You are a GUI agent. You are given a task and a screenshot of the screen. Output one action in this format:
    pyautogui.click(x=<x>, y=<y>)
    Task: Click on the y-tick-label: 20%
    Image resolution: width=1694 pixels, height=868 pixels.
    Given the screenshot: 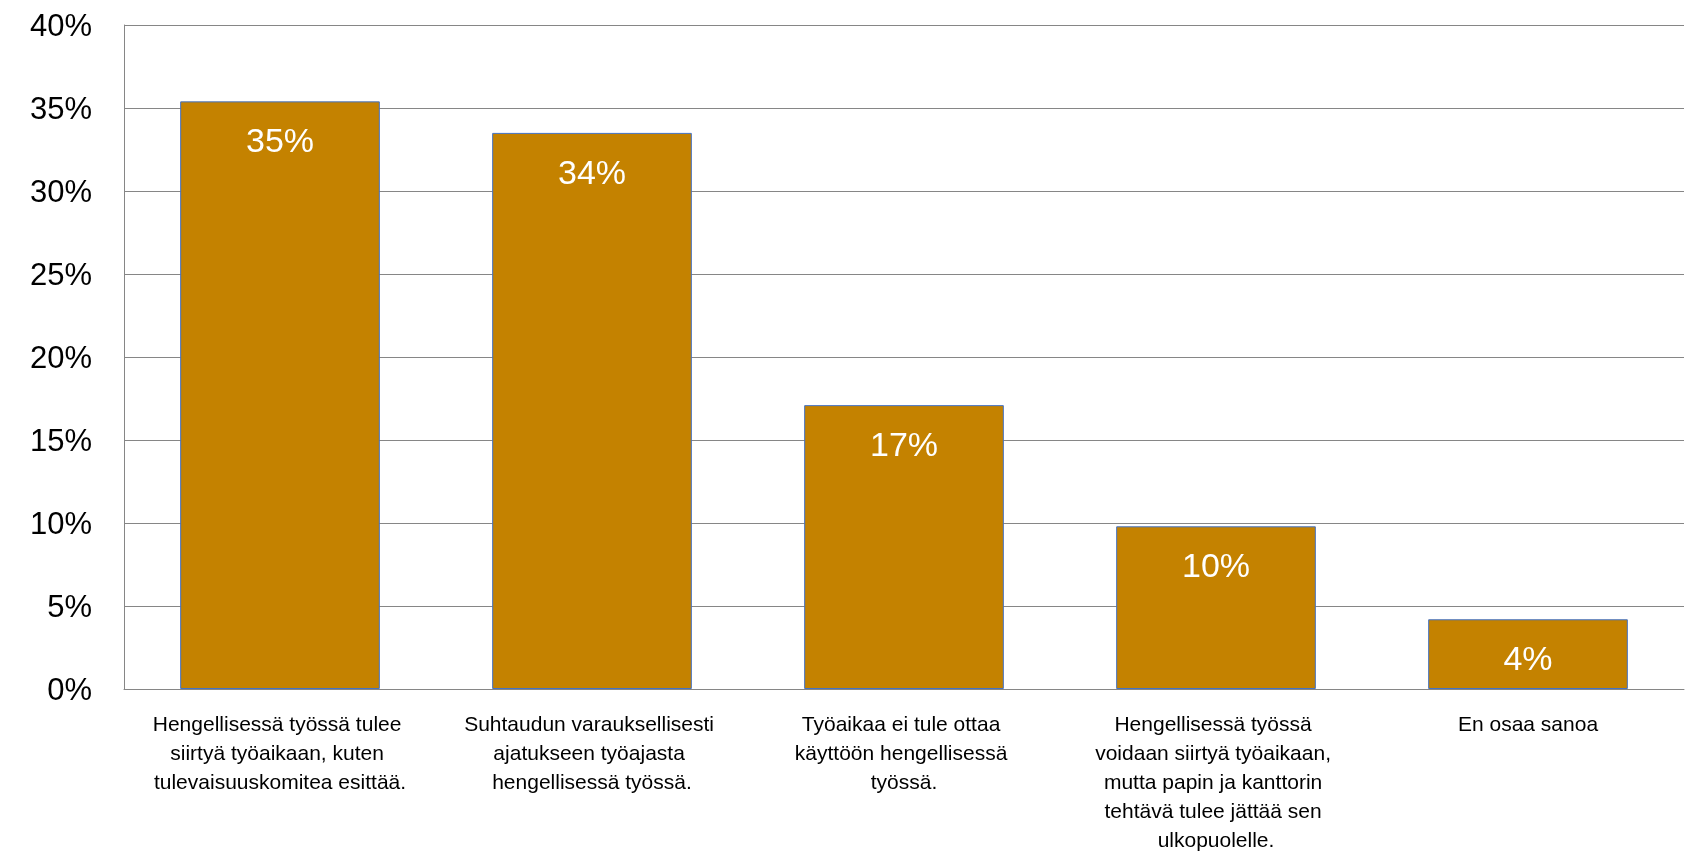 What is the action you would take?
    pyautogui.click(x=60, y=357)
    